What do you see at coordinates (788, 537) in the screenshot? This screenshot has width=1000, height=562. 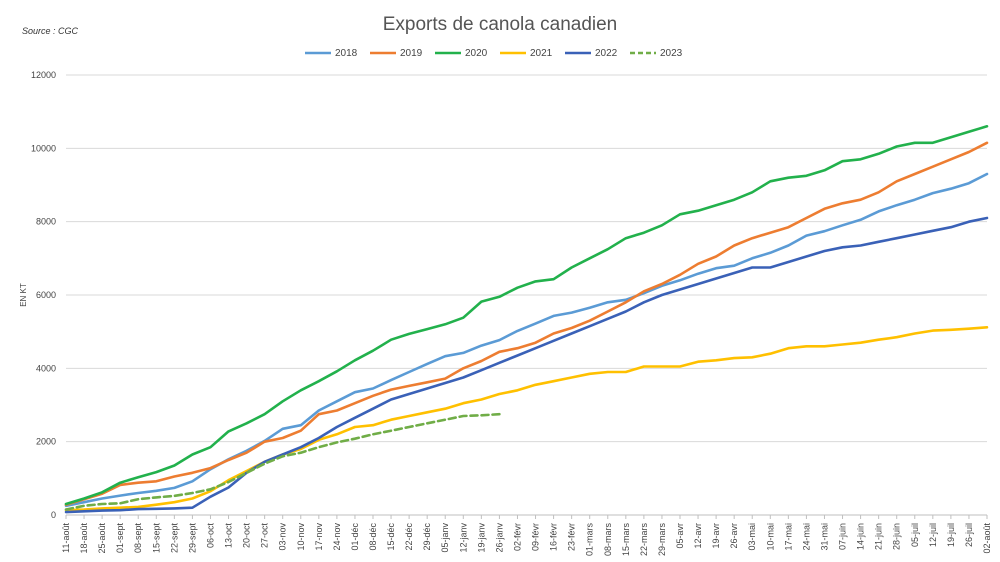 I see `x-tick-label: 17-mai` at bounding box center [788, 537].